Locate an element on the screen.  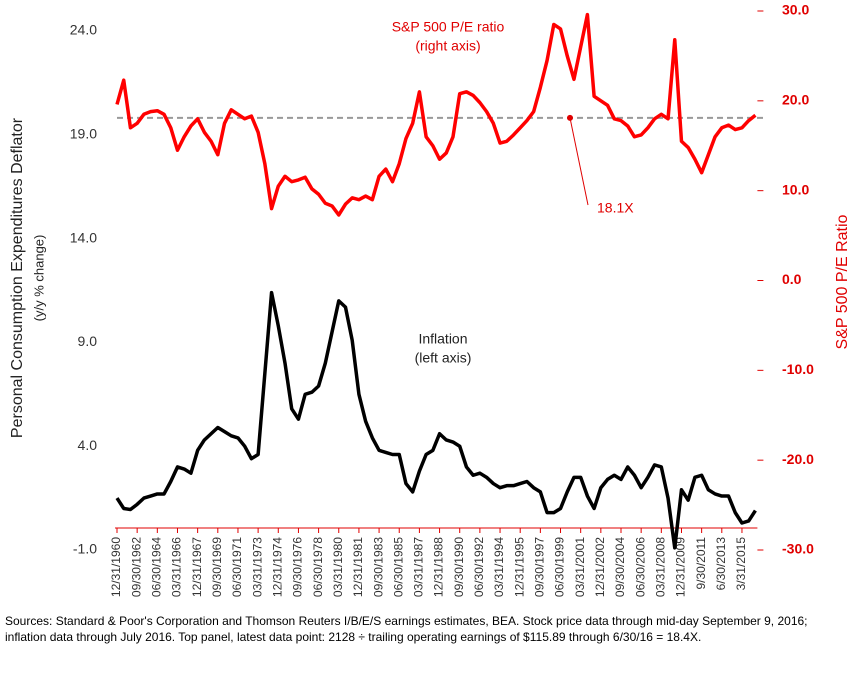
x-tick-label: 03/31/2008 is located at coordinates (660, 567).